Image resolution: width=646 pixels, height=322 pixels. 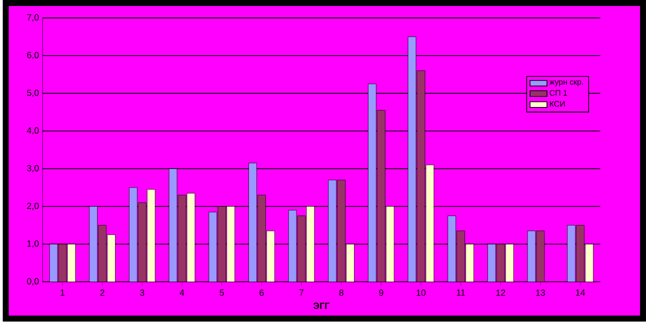 What do you see at coordinates (33, 94) in the screenshot?
I see `y-tick-label: 5,0` at bounding box center [33, 94].